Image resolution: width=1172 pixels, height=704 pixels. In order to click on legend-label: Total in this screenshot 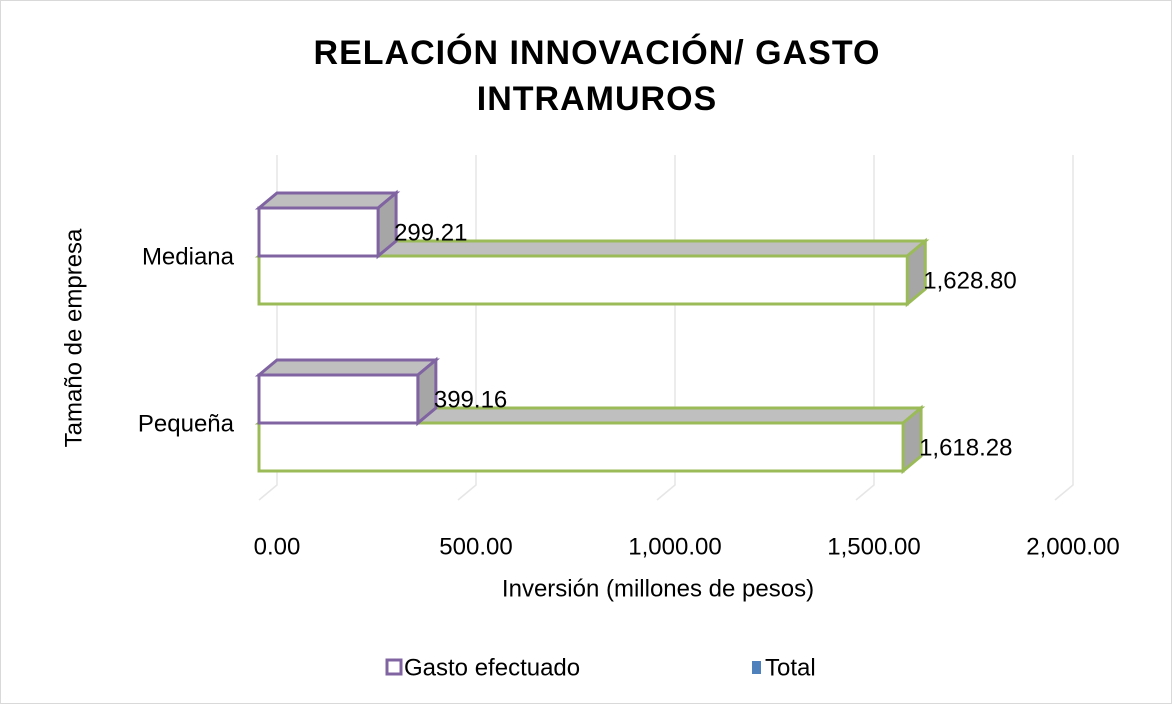, I will do `click(790, 667)`.